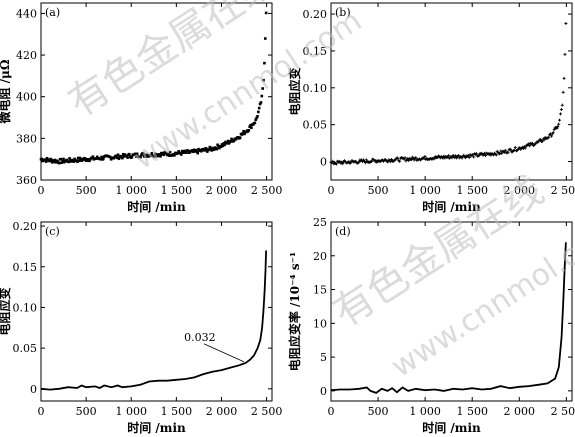  What do you see at coordinates (86, 190) in the screenshot?
I see `x-tick-label: 500` at bounding box center [86, 190].